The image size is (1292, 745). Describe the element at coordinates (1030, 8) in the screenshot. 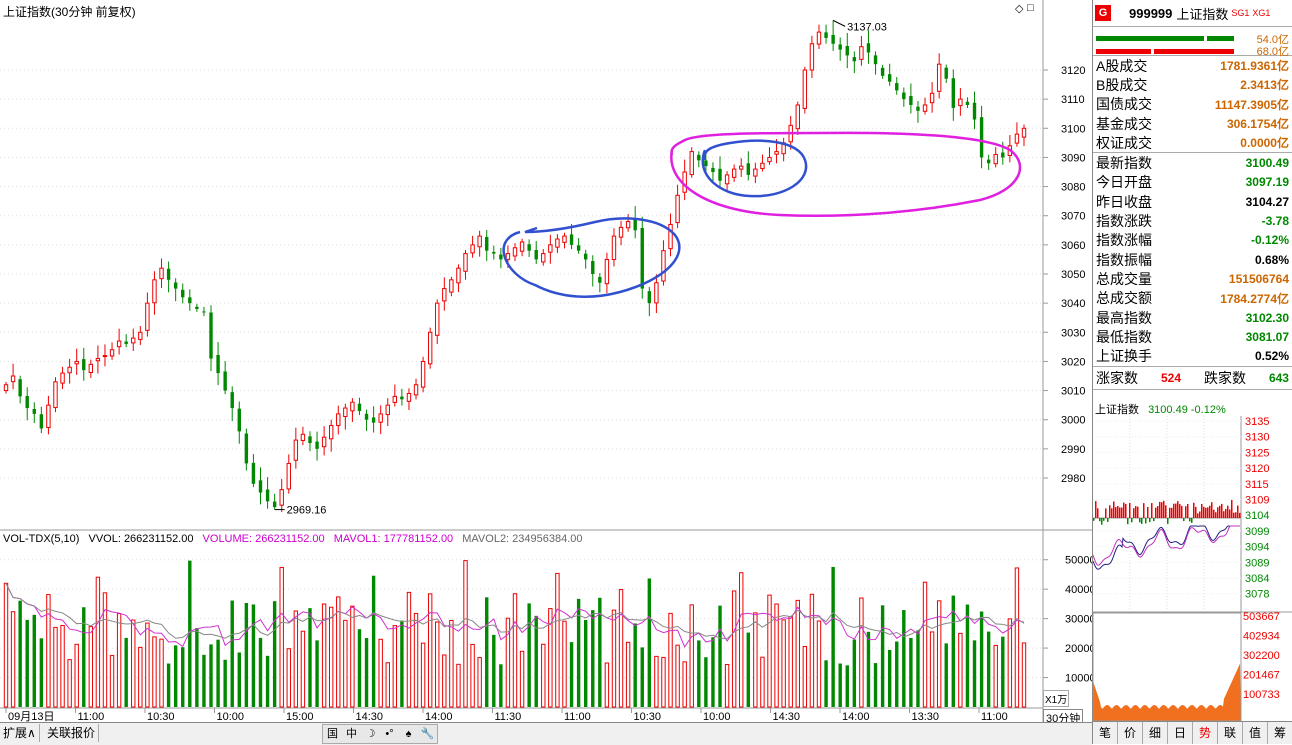

I see `chart-menu-icon: □` at that location.